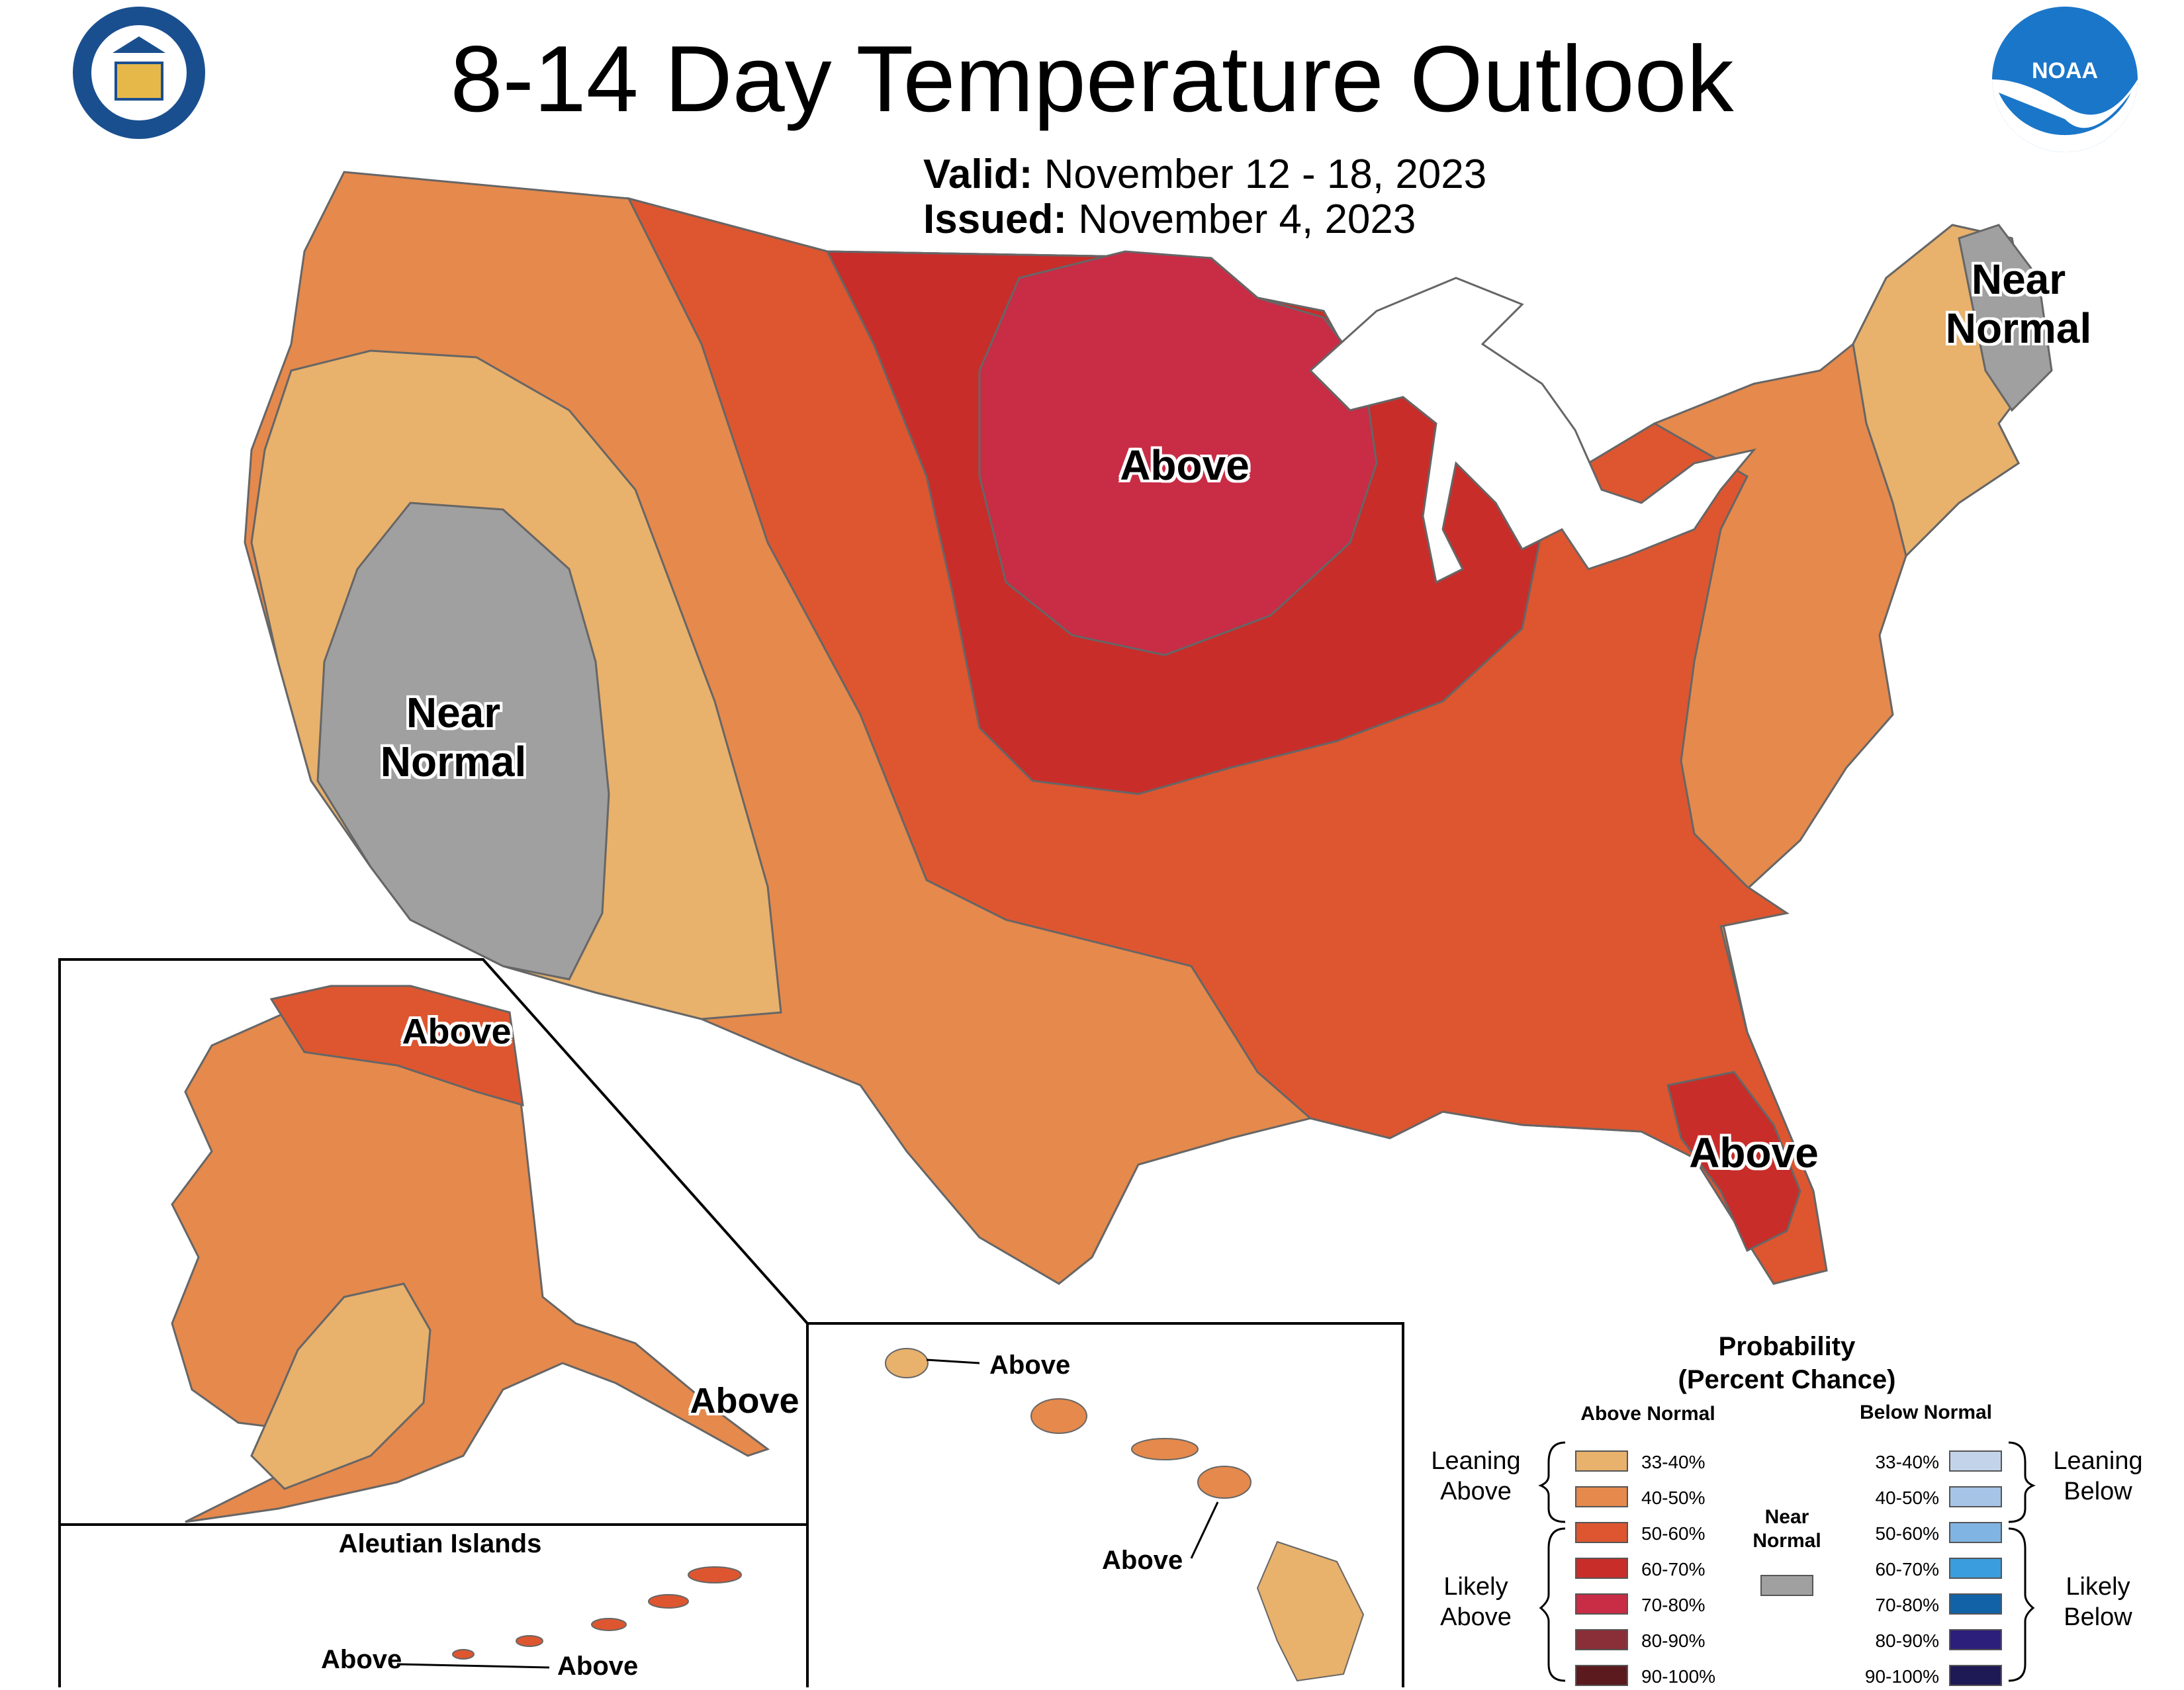 This screenshot has height=1690, width=2184. What do you see at coordinates (1787, 1379) in the screenshot?
I see `legend-title-line2: (Percent Chance)` at bounding box center [1787, 1379].